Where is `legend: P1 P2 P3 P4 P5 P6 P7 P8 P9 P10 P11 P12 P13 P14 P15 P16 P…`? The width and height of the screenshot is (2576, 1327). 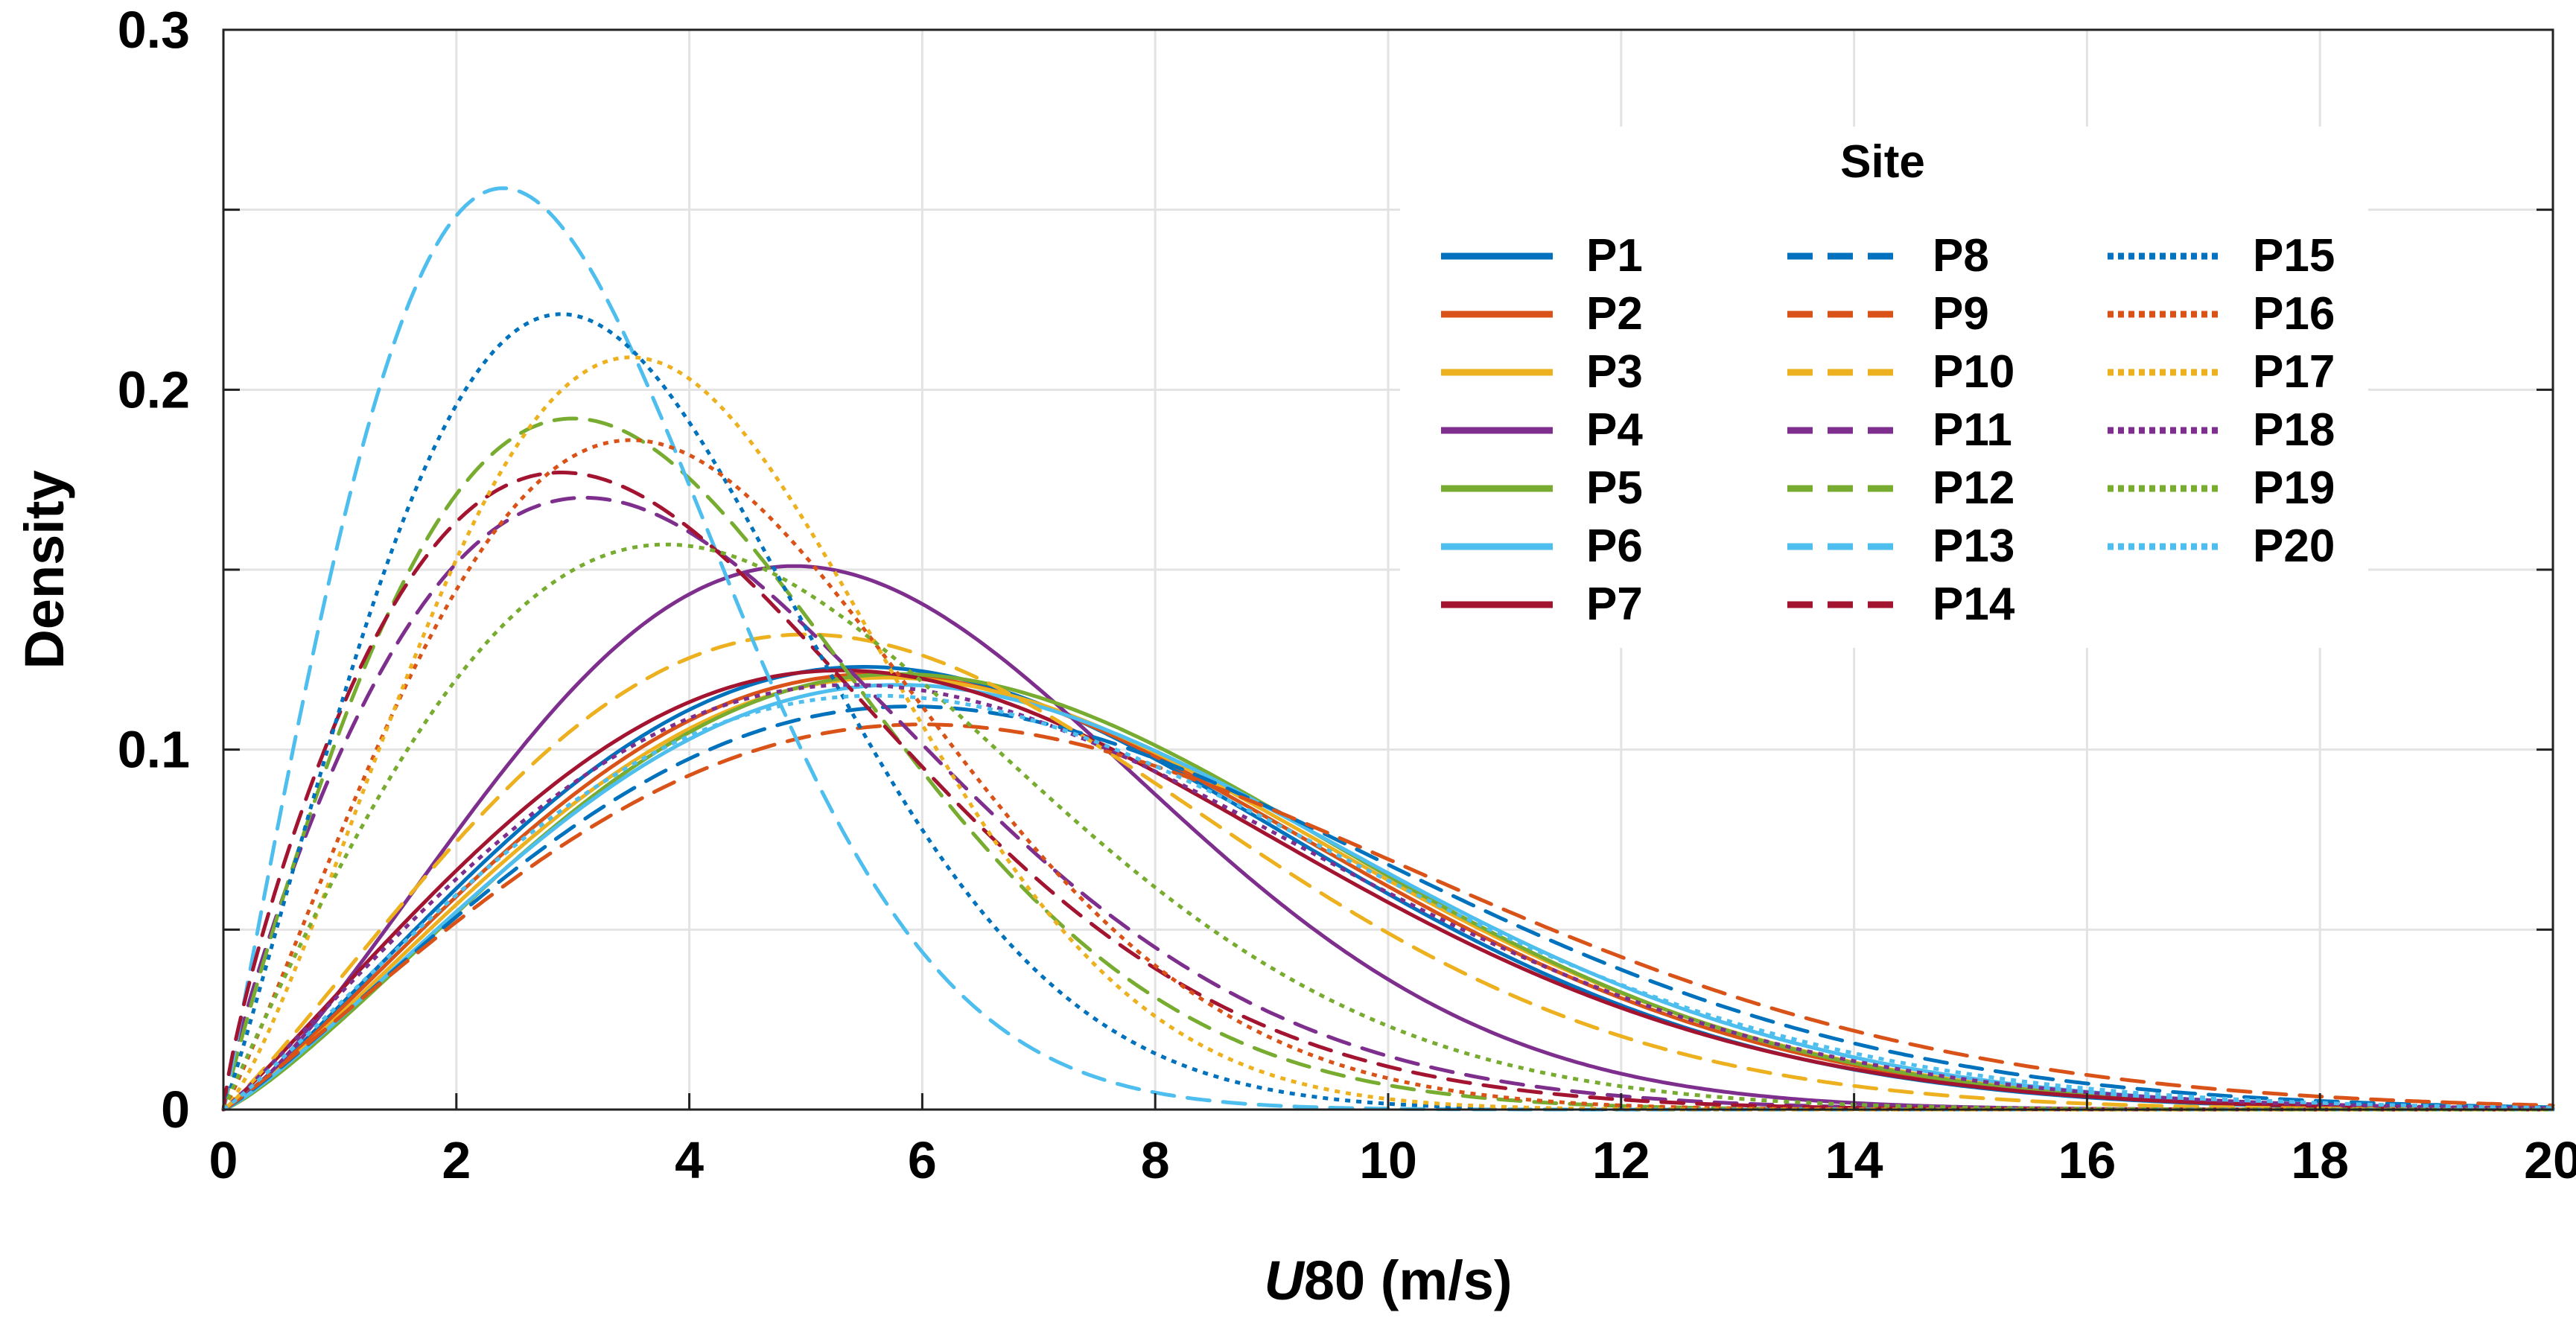 legend: P1 P2 P3 P4 P5 P6 P7 P8 P9 P10 P11 P12 P13 P14 P15 P16 P… is located at coordinates (1888, 430).